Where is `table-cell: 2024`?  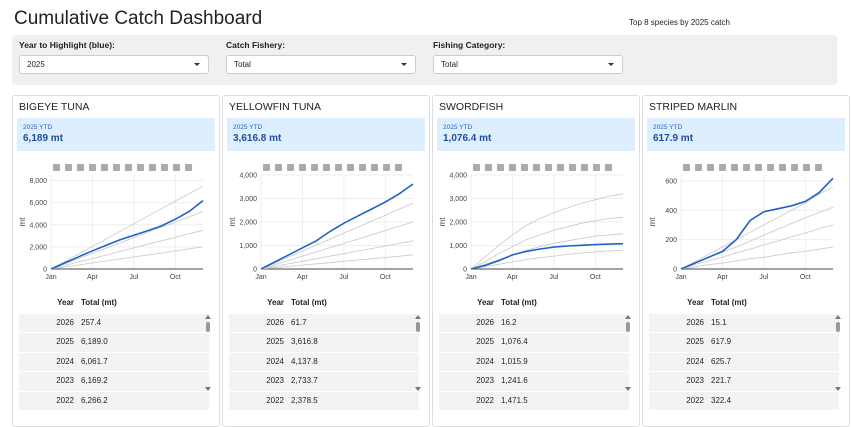 table-cell: 2024 is located at coordinates (65, 361).